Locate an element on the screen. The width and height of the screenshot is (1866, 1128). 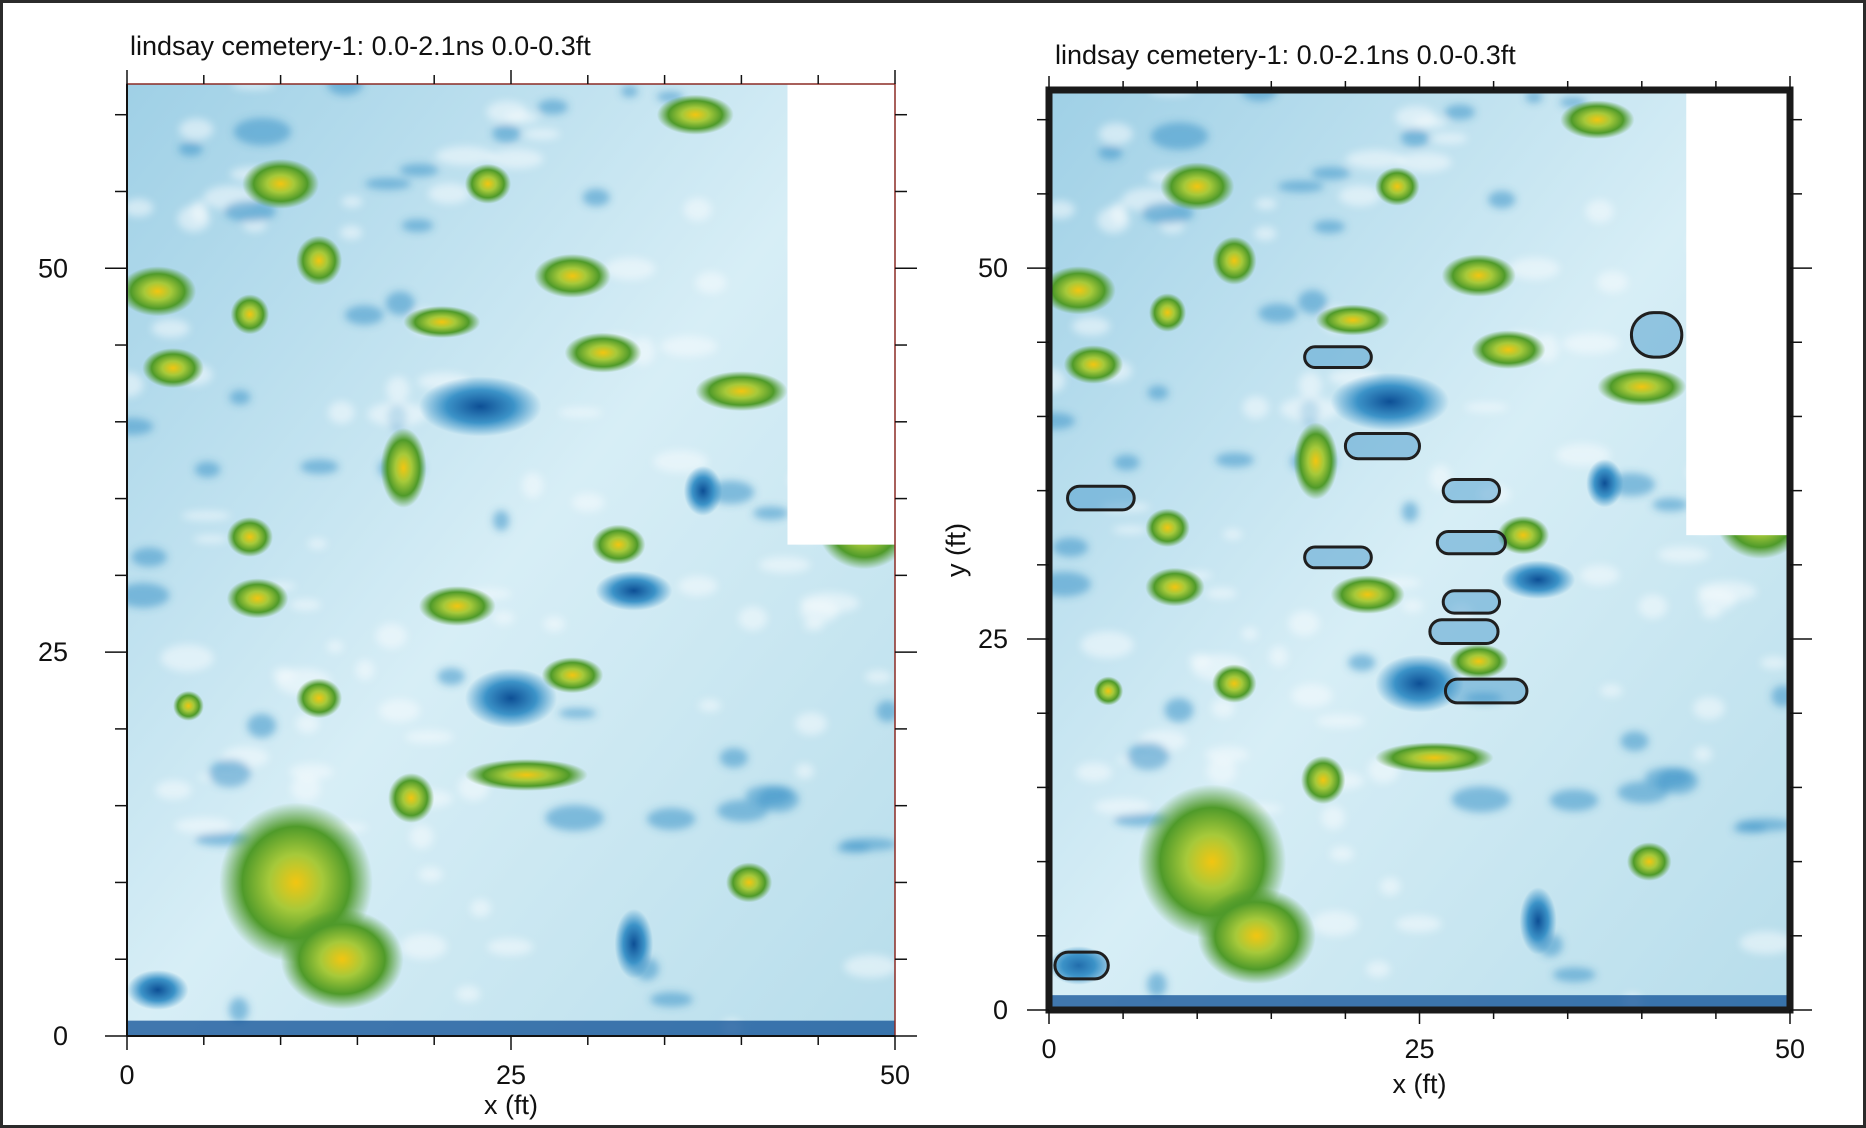
x-tick-label: 25 is located at coordinates (1419, 1049).